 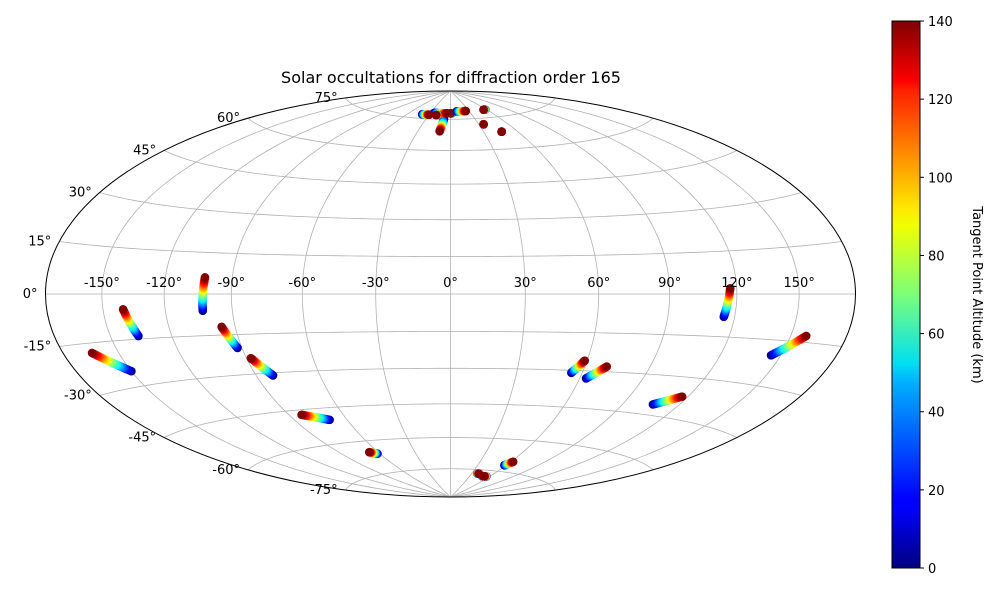 What do you see at coordinates (906, 294) in the screenshot?
I see `colorbar-gradient` at bounding box center [906, 294].